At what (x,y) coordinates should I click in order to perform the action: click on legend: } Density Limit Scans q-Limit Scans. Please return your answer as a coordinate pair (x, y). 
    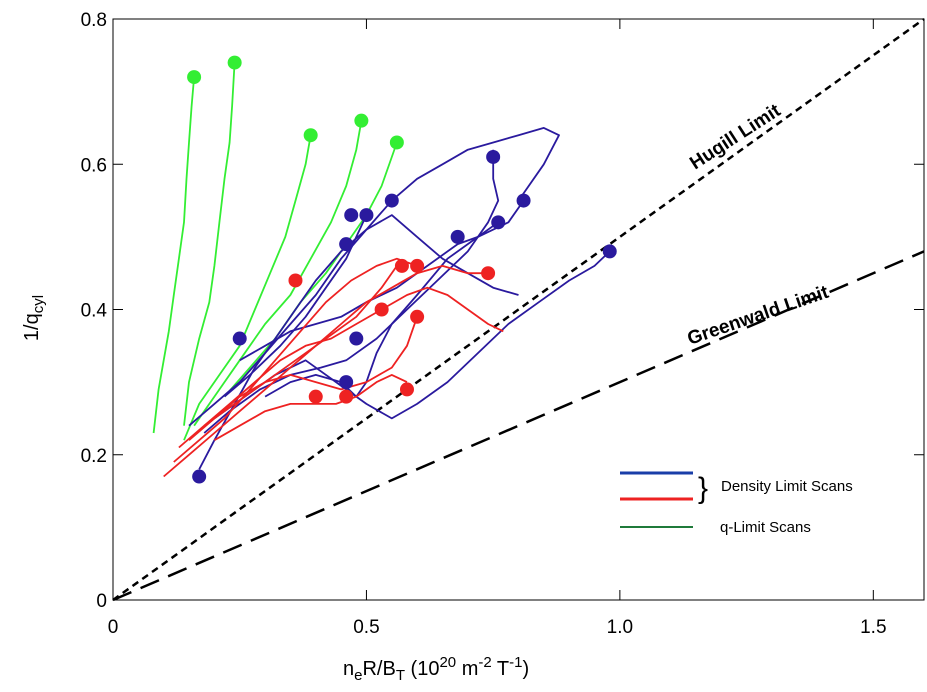
    Looking at the image, I should click on (736, 503).